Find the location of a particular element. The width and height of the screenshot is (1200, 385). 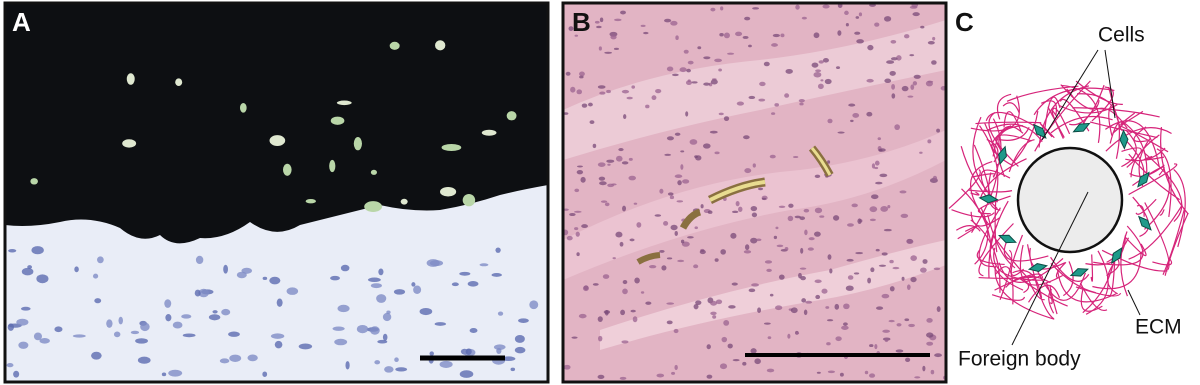

panel-label: A is located at coordinates (21, 22).